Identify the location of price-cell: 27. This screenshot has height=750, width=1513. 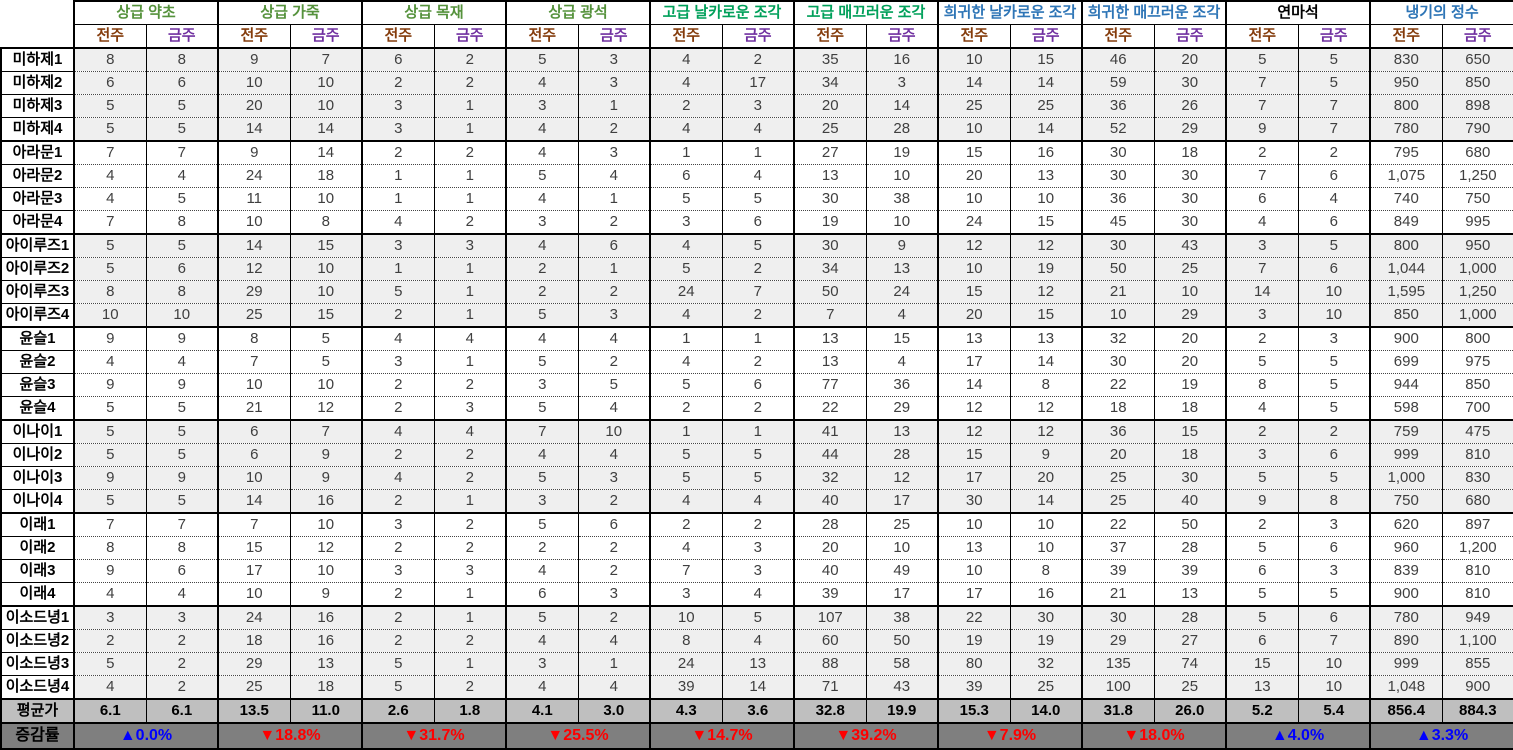
(1190, 641).